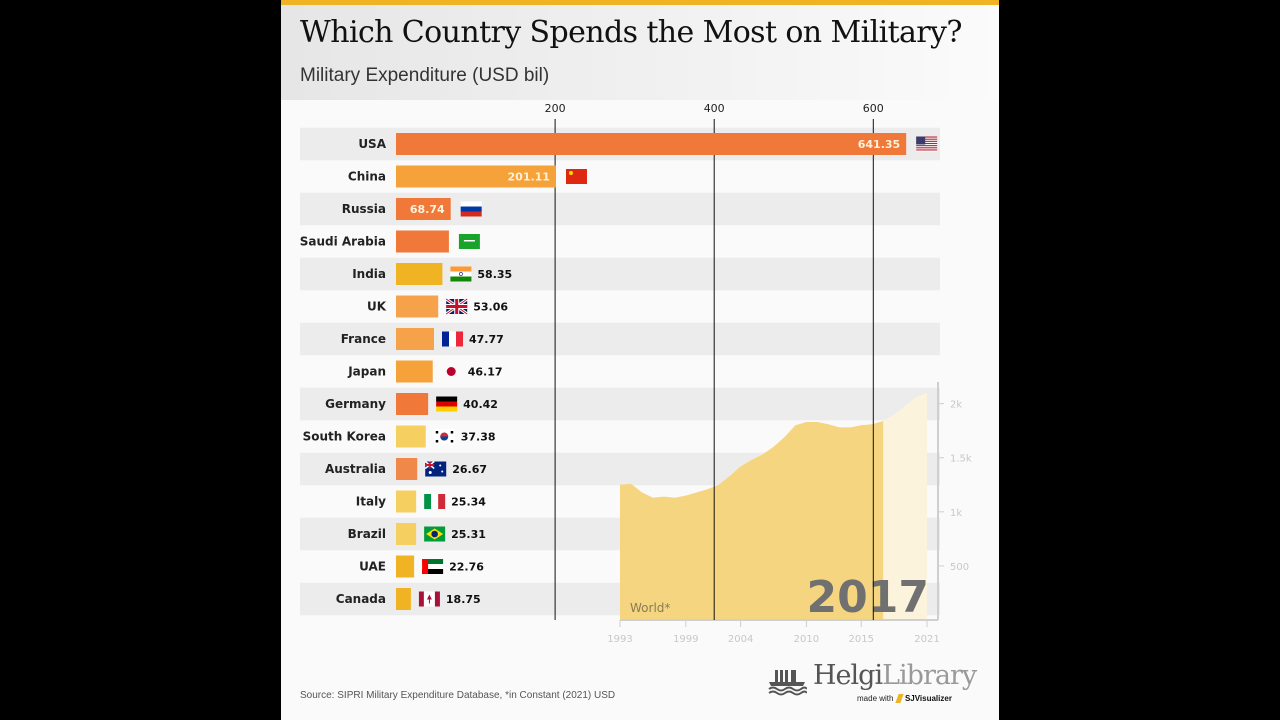  Describe the element at coordinates (463, 599) in the screenshot. I see `value-label: 18.75` at that location.